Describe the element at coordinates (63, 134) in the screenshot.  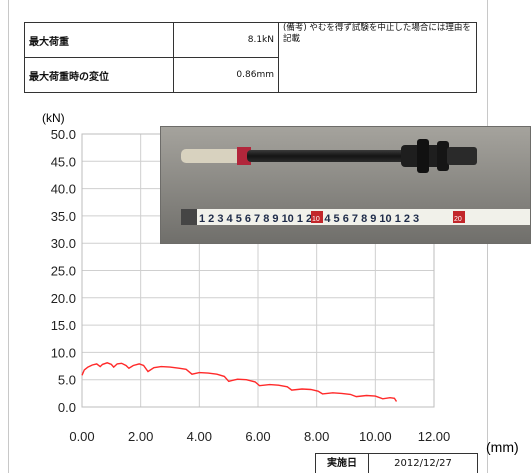
I see `y-tick-label: 50.0` at that location.